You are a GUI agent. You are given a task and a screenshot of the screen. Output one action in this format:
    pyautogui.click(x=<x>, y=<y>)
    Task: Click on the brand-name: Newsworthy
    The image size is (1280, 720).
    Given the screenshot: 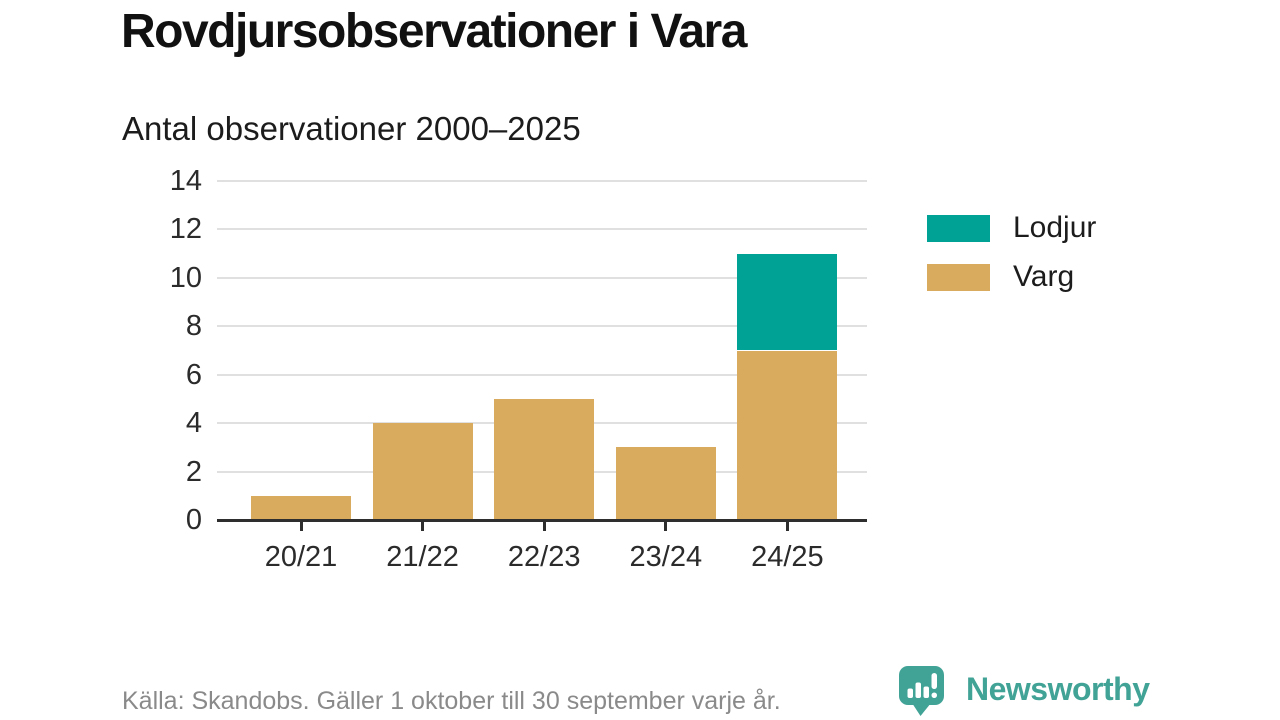 What is the action you would take?
    pyautogui.click(x=1058, y=689)
    